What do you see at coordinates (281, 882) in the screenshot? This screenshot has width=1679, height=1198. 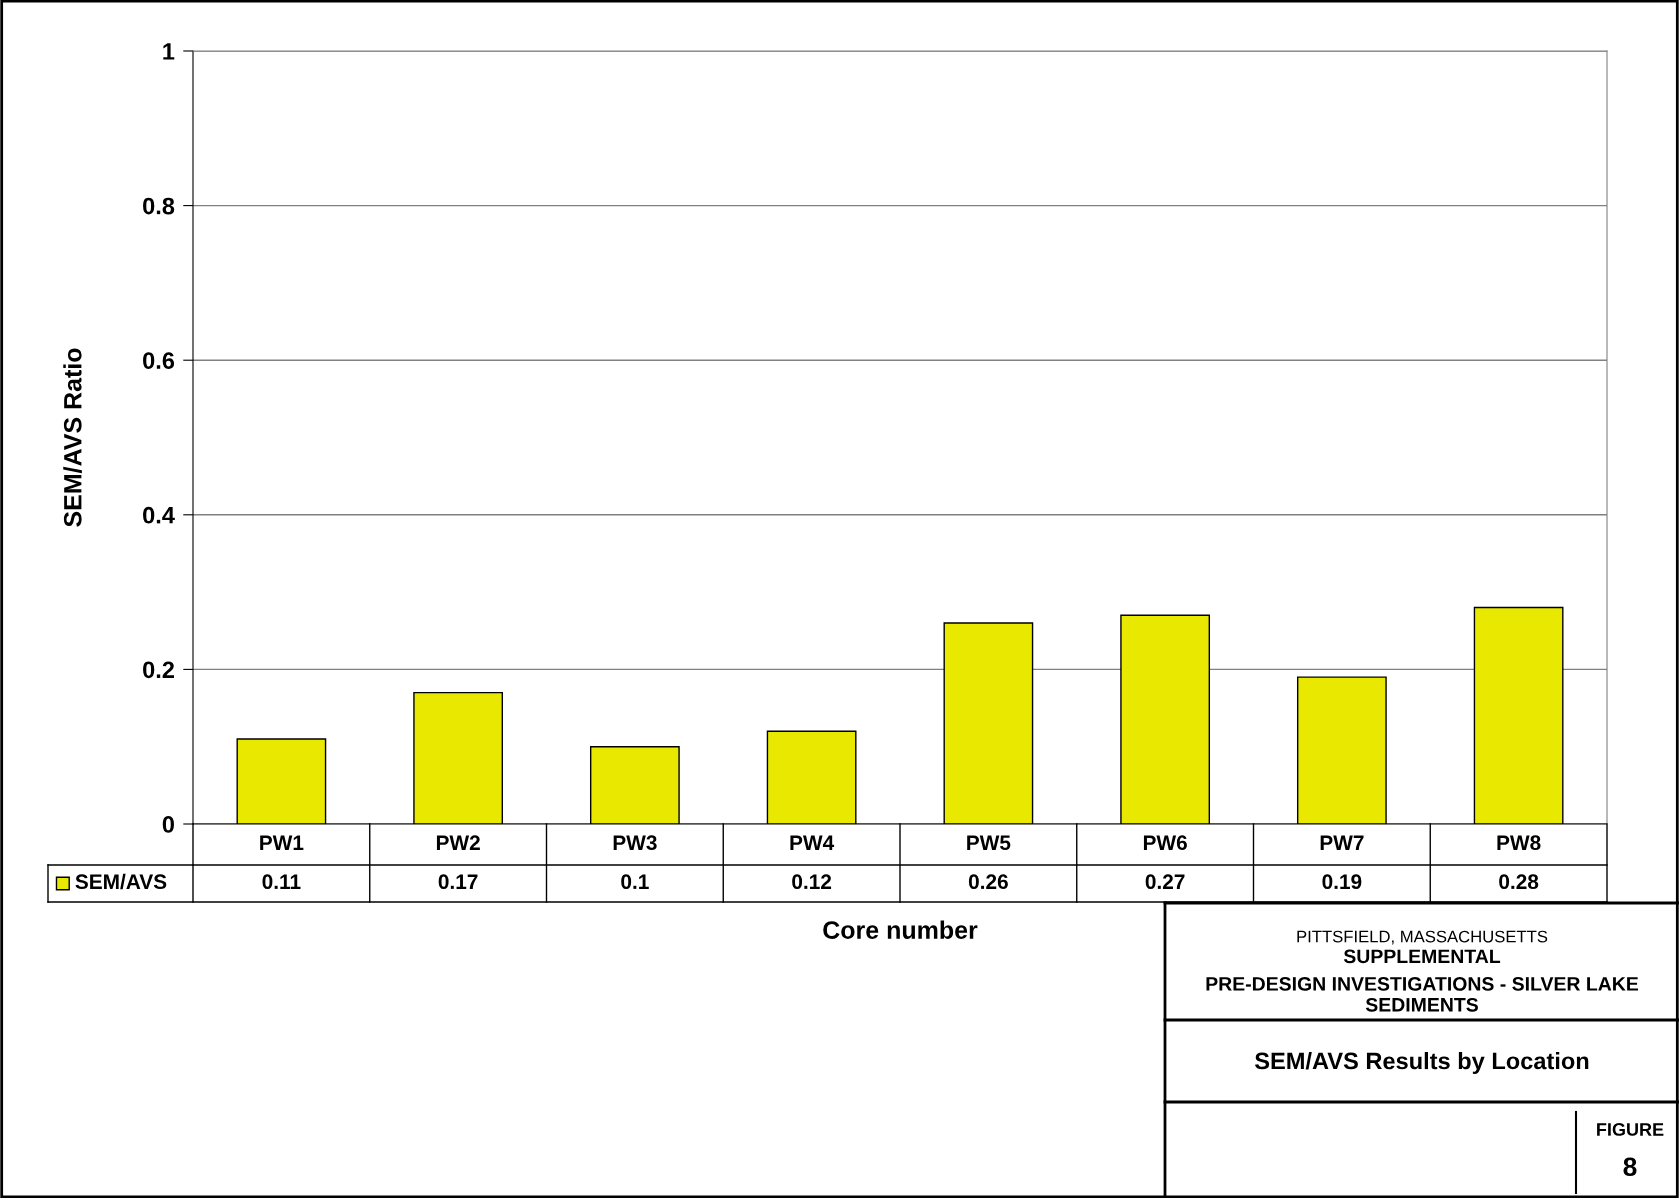 I see `data-label: 0.11` at bounding box center [281, 882].